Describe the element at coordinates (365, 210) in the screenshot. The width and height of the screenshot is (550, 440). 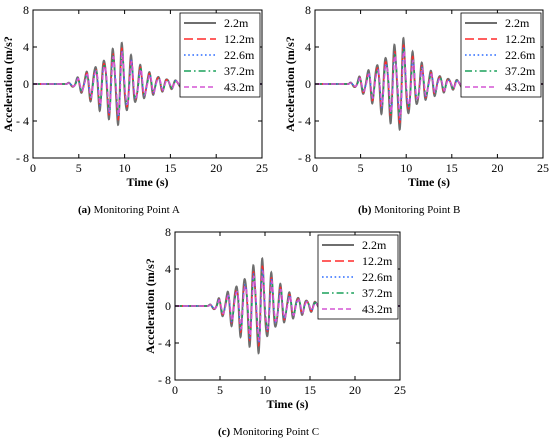
I see `caption-b-letter: (b)` at that location.